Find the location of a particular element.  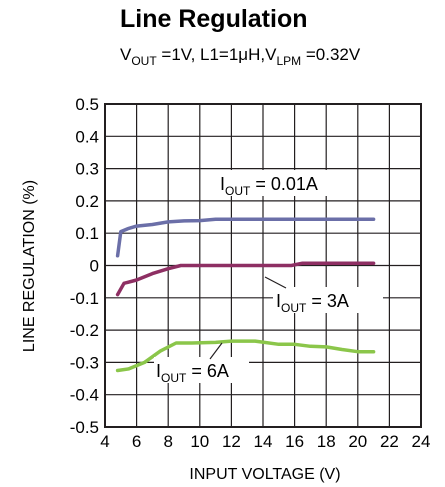

x-tick-label: 16 is located at coordinates (294, 441).